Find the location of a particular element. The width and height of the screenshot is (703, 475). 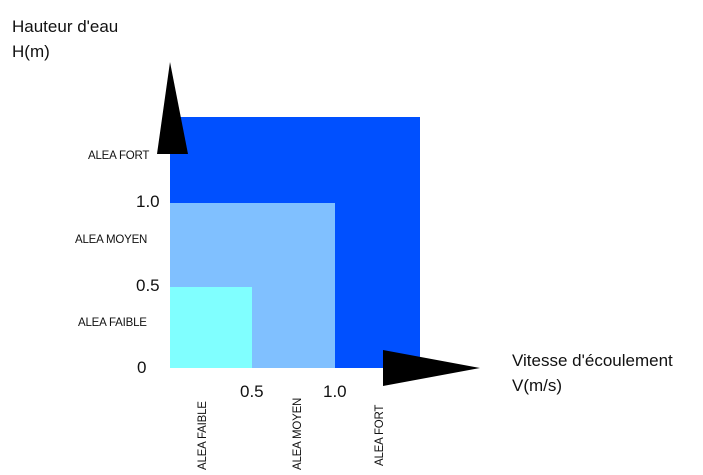

y-axis-unit: H(m) is located at coordinates (31, 51).